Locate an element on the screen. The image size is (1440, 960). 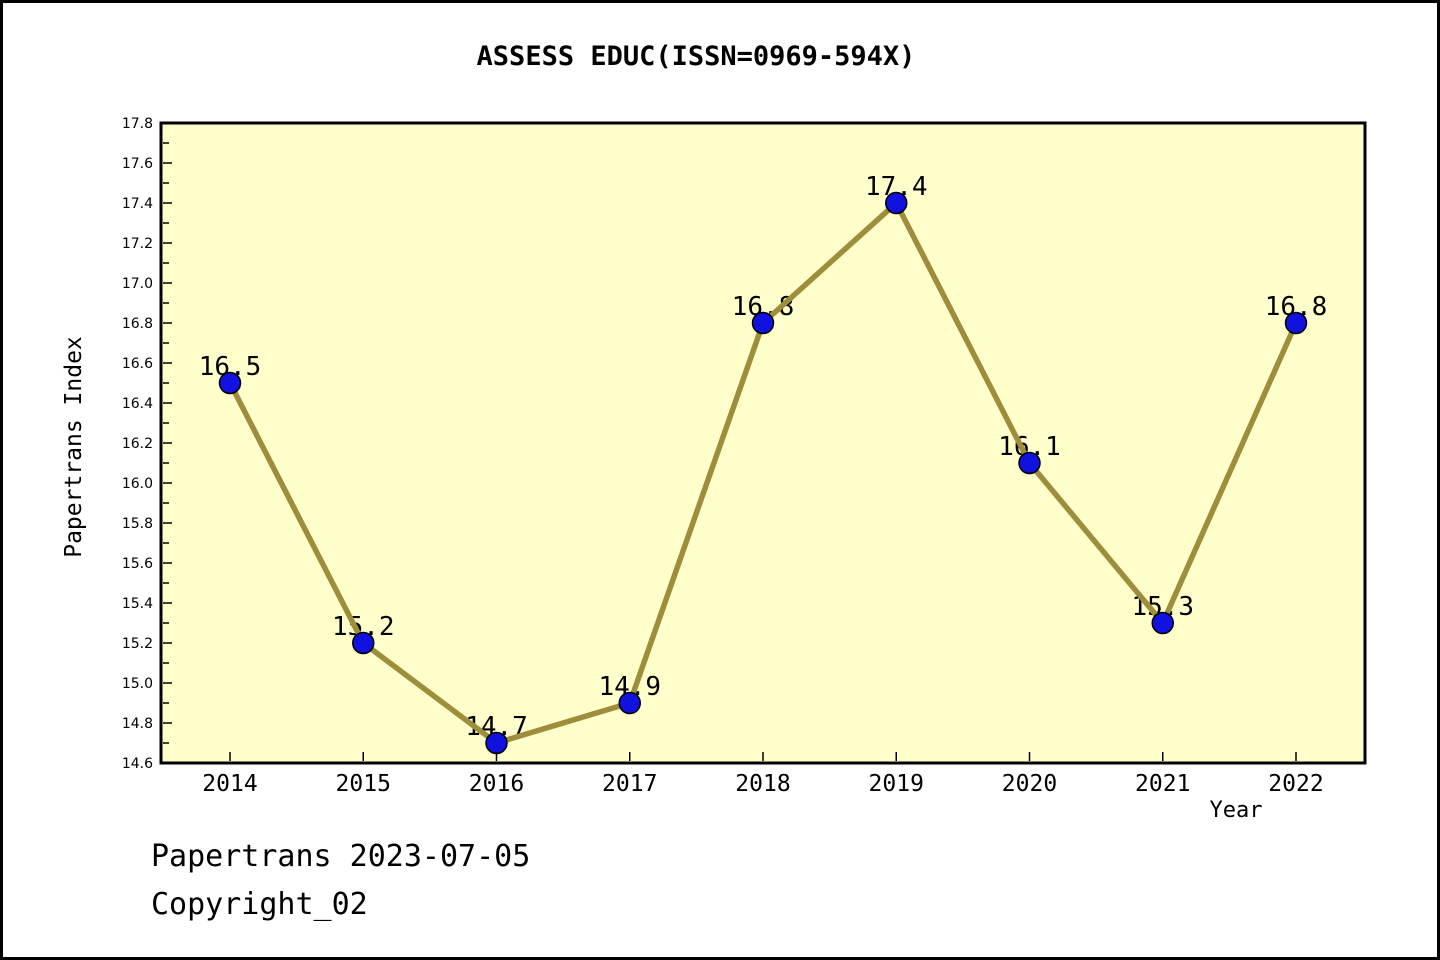
y-tick-label: 15.0 is located at coordinates (137, 684).